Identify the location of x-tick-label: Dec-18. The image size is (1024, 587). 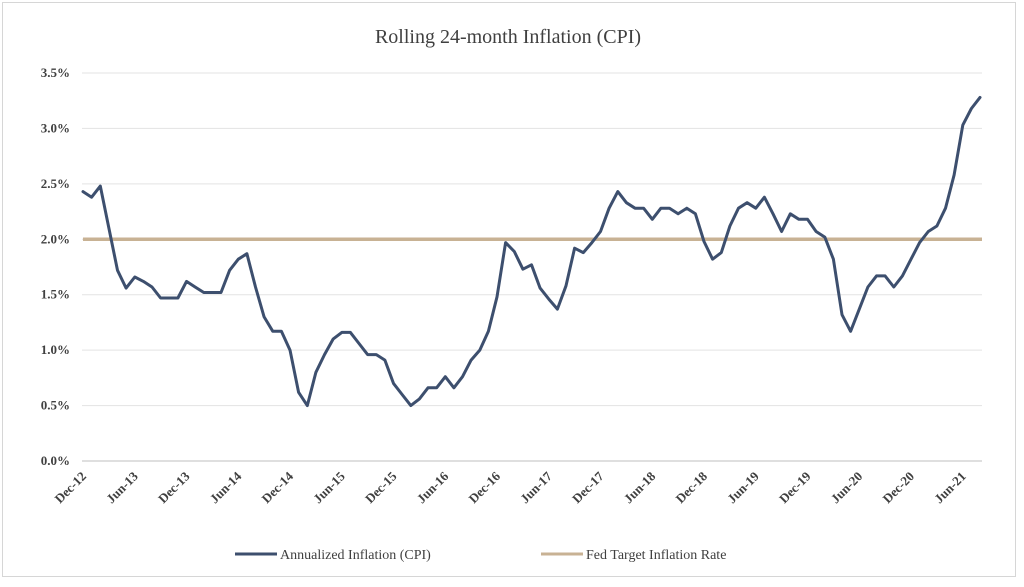
(691, 487).